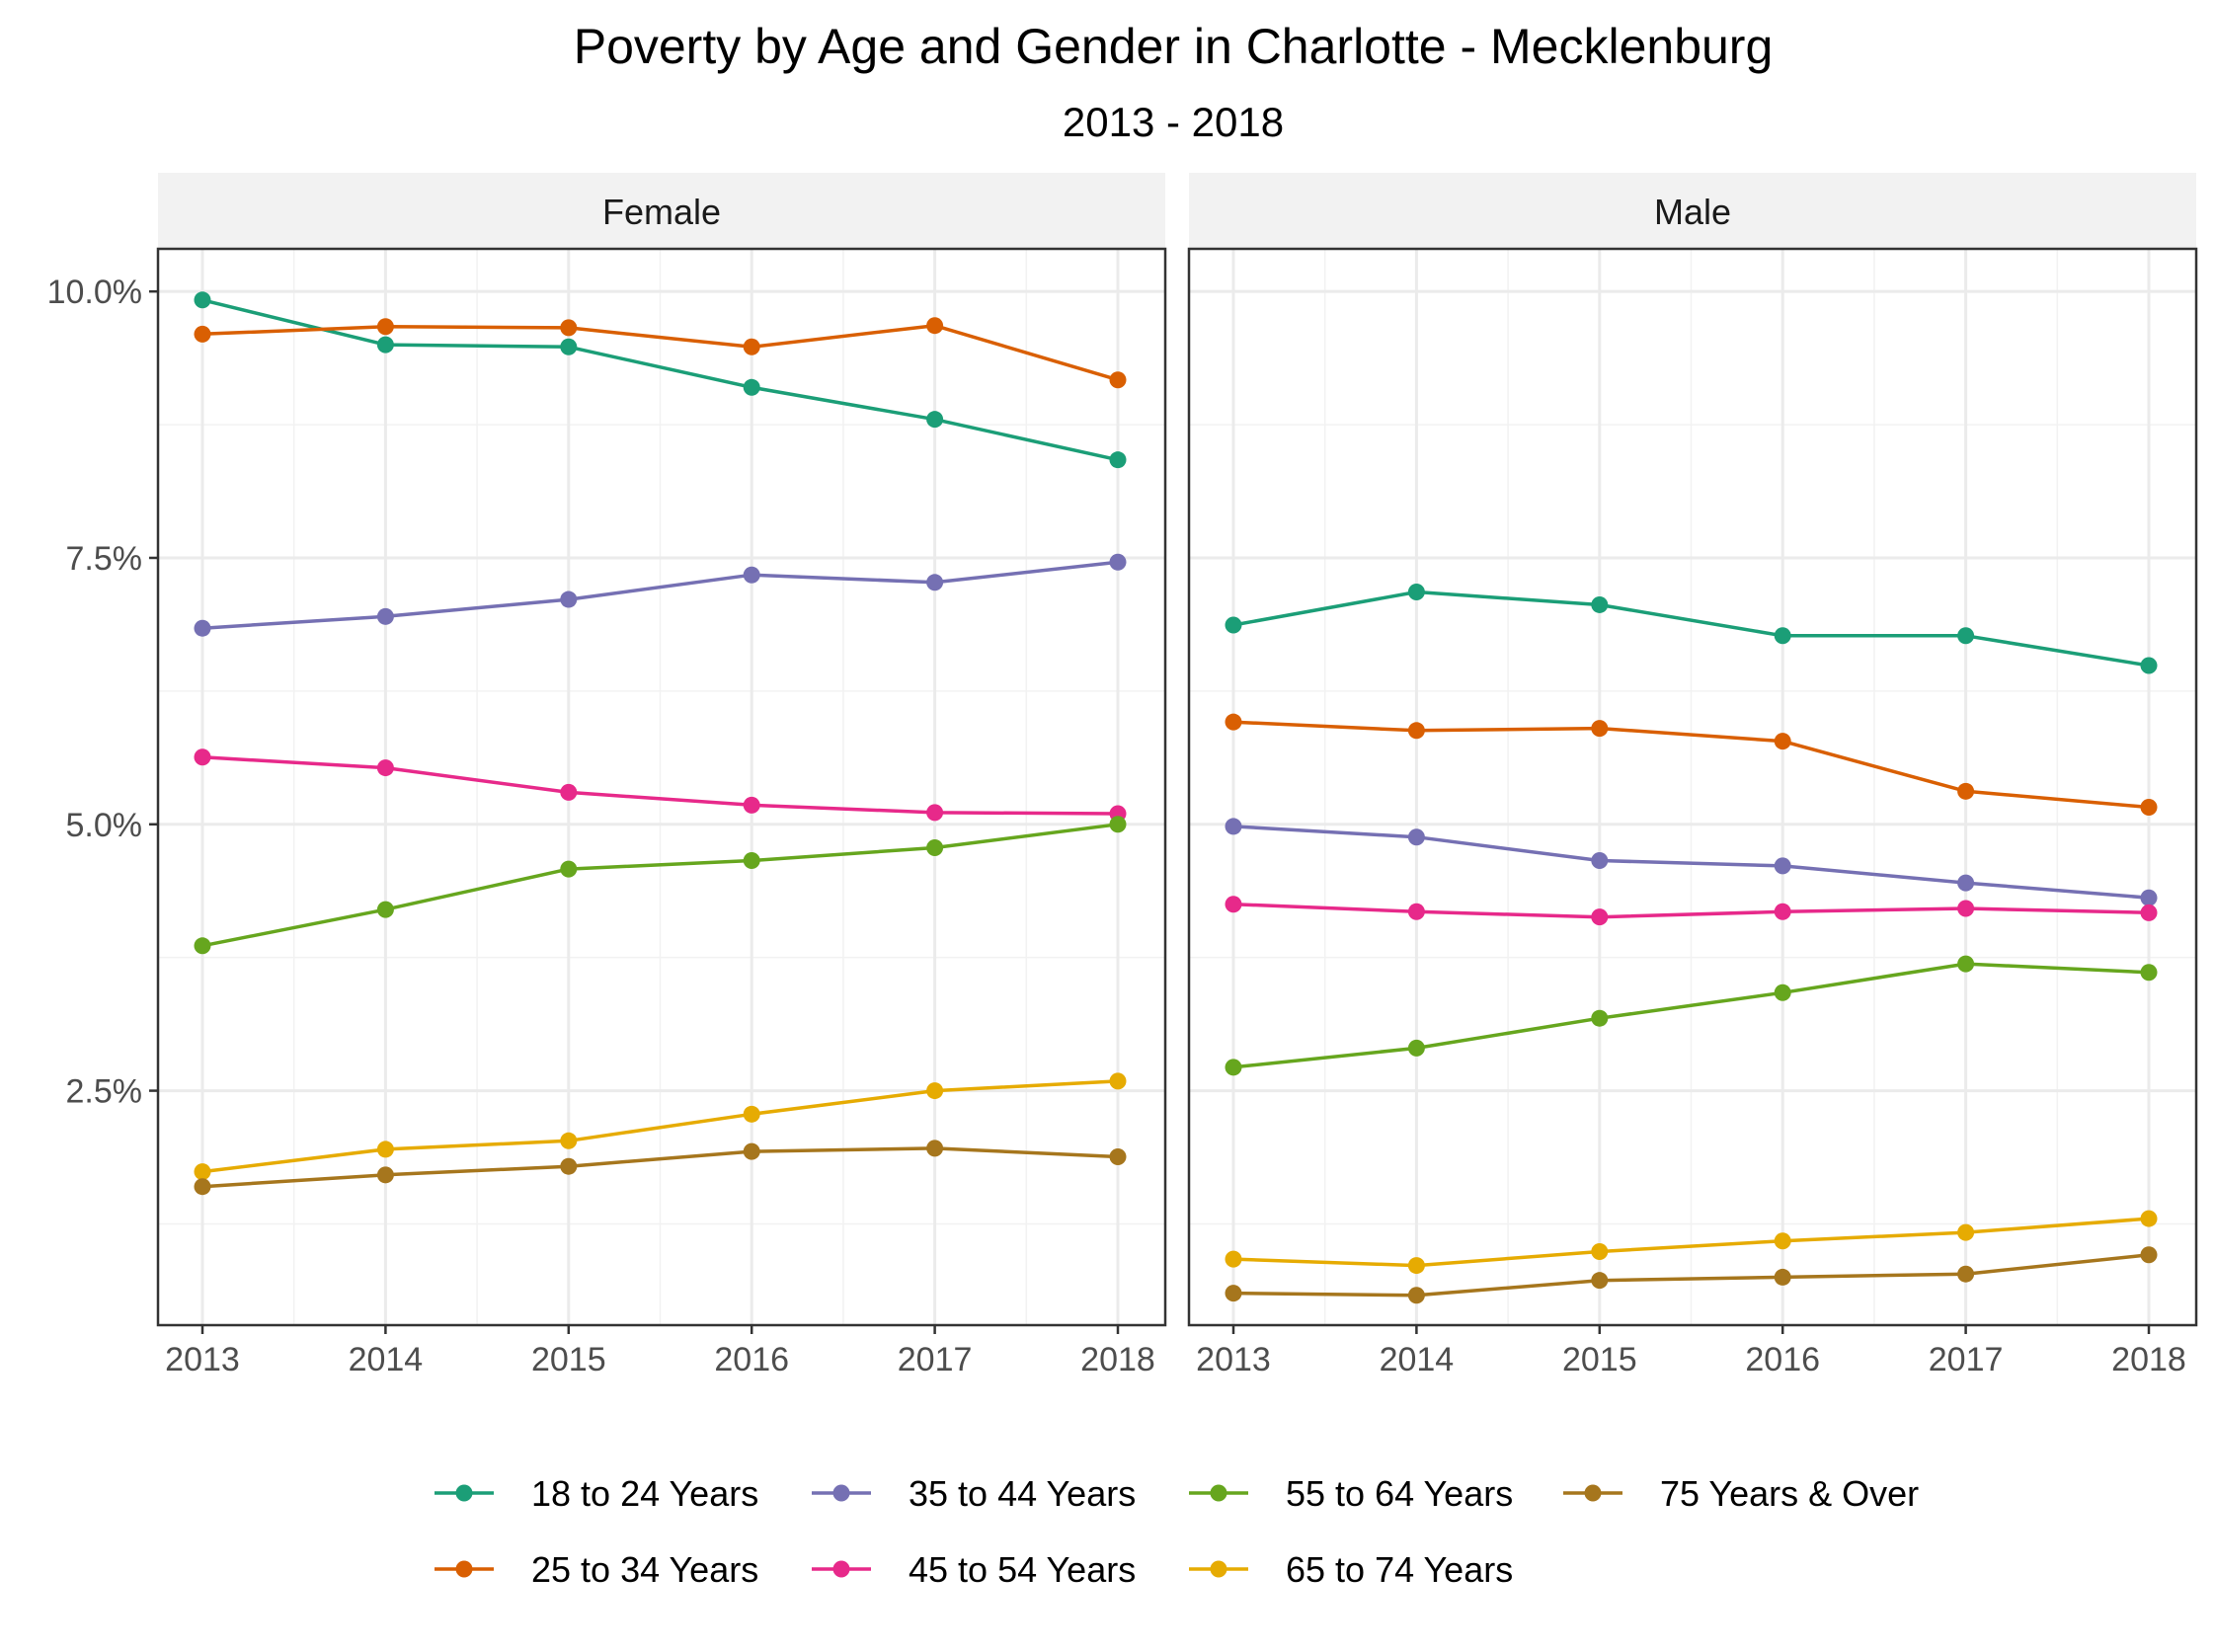  What do you see at coordinates (1692, 911) in the screenshot?
I see `series-45-to-54-years` at bounding box center [1692, 911].